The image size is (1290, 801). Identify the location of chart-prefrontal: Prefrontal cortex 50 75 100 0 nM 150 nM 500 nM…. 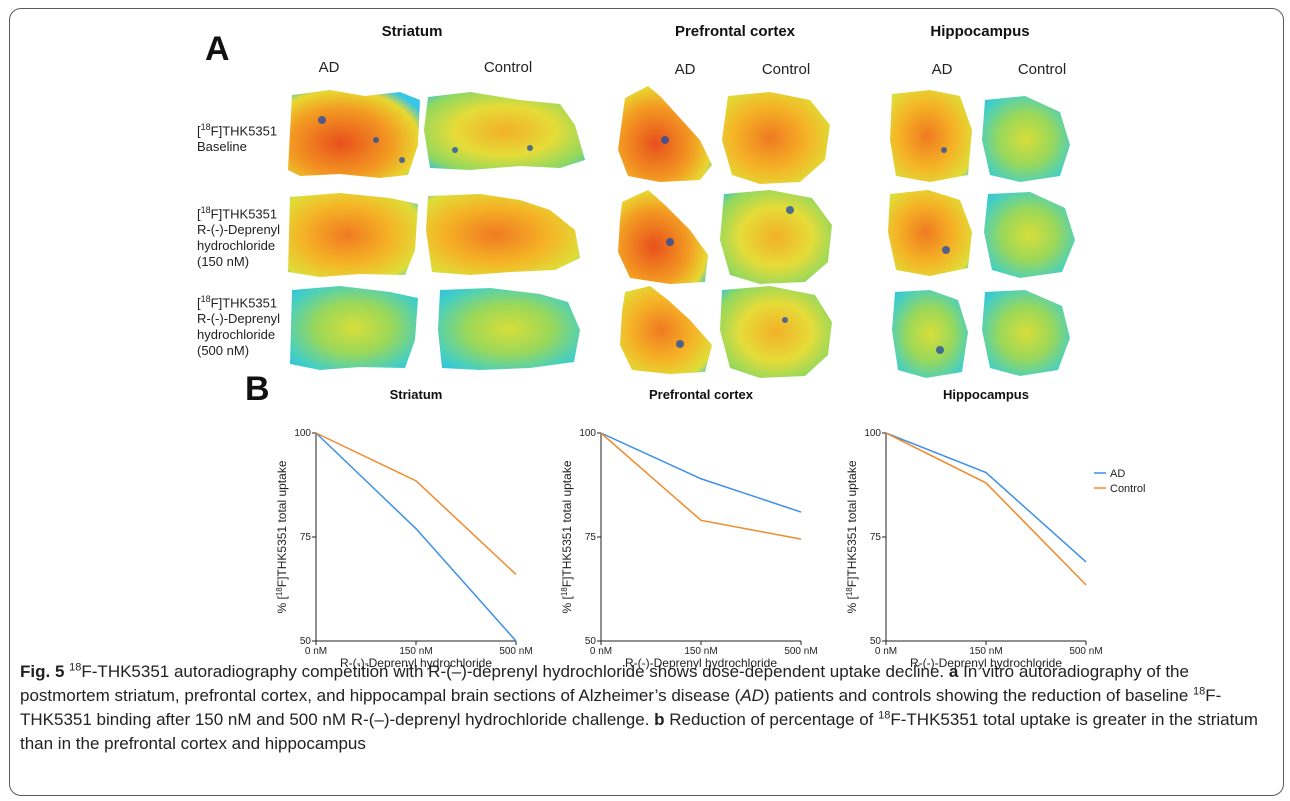
(689, 528).